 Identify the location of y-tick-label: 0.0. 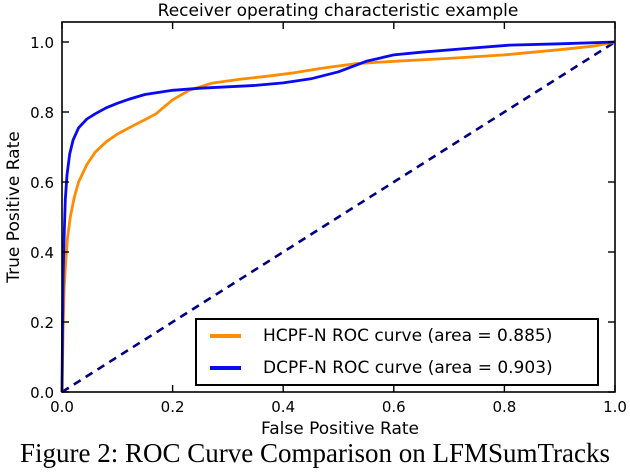
(42, 393).